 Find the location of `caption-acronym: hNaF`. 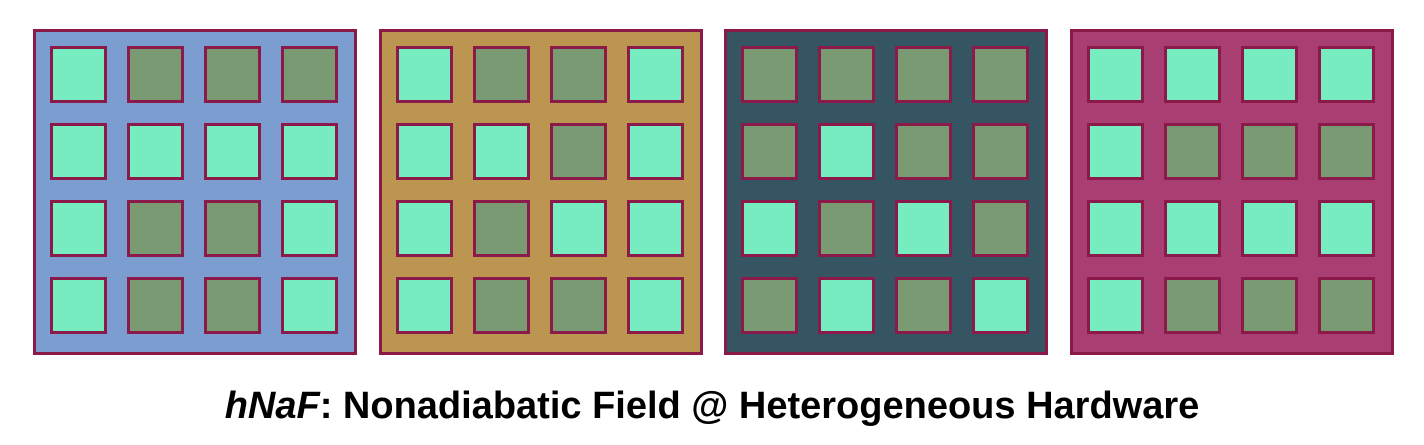

caption-acronym: hNaF is located at coordinates (272, 406).